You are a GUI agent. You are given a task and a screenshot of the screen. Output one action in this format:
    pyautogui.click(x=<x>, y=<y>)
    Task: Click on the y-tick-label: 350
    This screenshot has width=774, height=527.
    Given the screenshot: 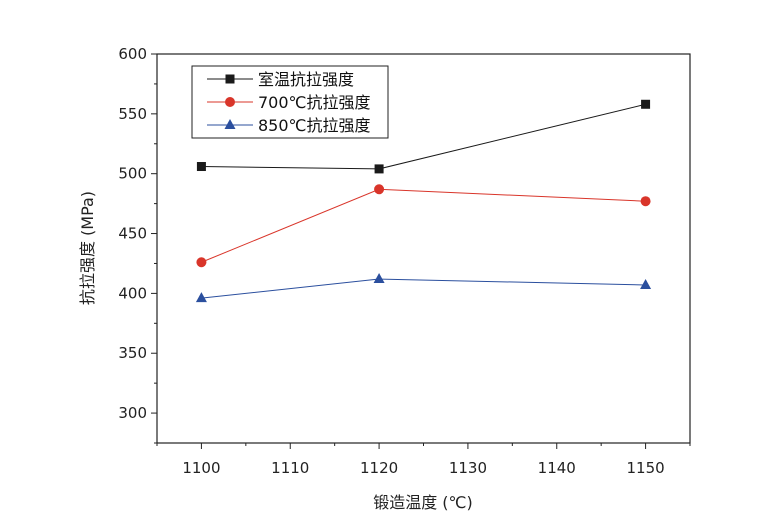 What is the action you would take?
    pyautogui.click(x=132, y=353)
    